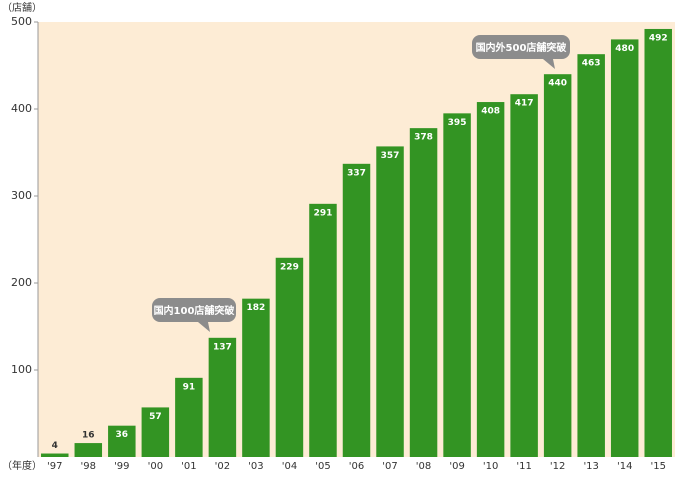 This screenshot has height=479, width=680. Describe the element at coordinates (22, 7) in the screenshot. I see `y-unit-label: （店舗）` at that location.